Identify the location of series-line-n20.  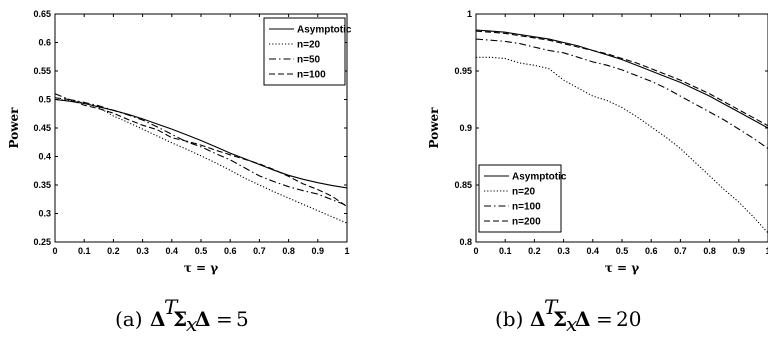
(201, 161).